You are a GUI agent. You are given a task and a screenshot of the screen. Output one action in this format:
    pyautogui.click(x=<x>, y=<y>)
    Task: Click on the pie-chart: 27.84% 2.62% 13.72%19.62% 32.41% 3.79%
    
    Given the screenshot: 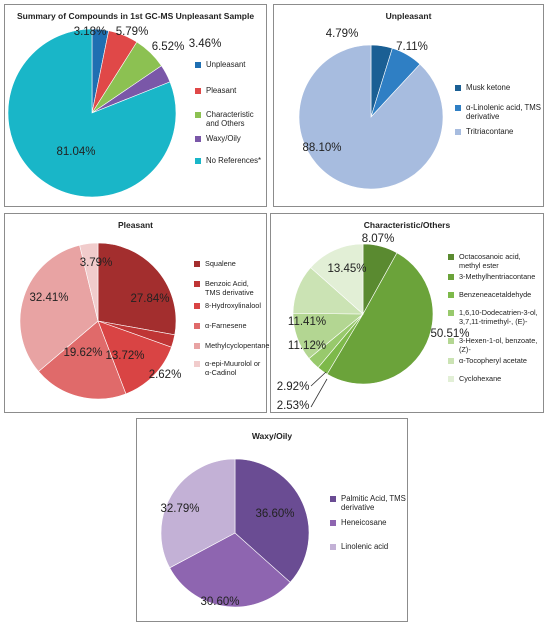 What is the action you would take?
    pyautogui.click(x=100, y=321)
    